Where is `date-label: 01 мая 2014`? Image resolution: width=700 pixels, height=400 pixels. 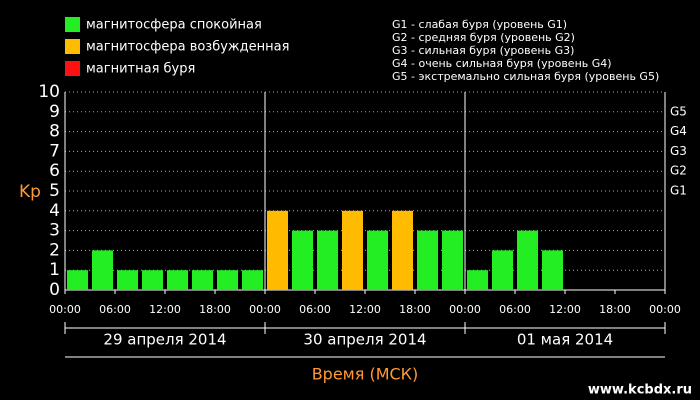
date-label: 01 мая 2014 is located at coordinates (565, 340).